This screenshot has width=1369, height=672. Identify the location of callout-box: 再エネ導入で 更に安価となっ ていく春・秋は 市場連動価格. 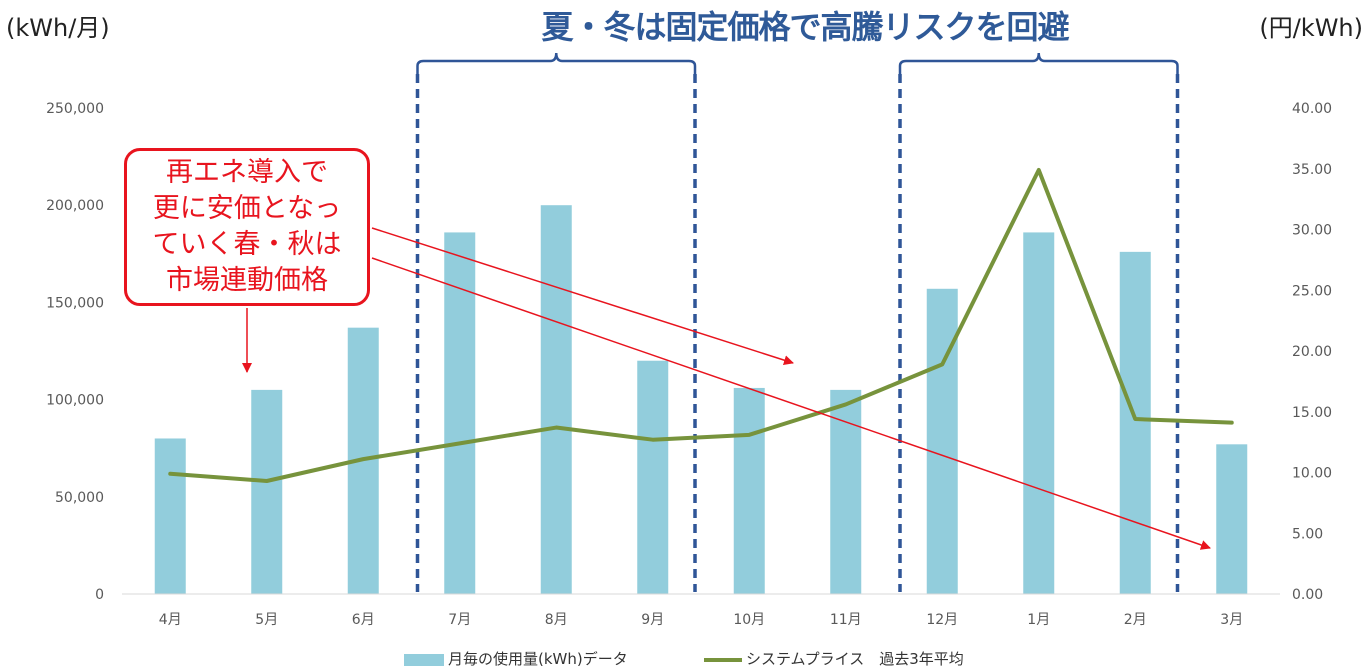
(247, 227).